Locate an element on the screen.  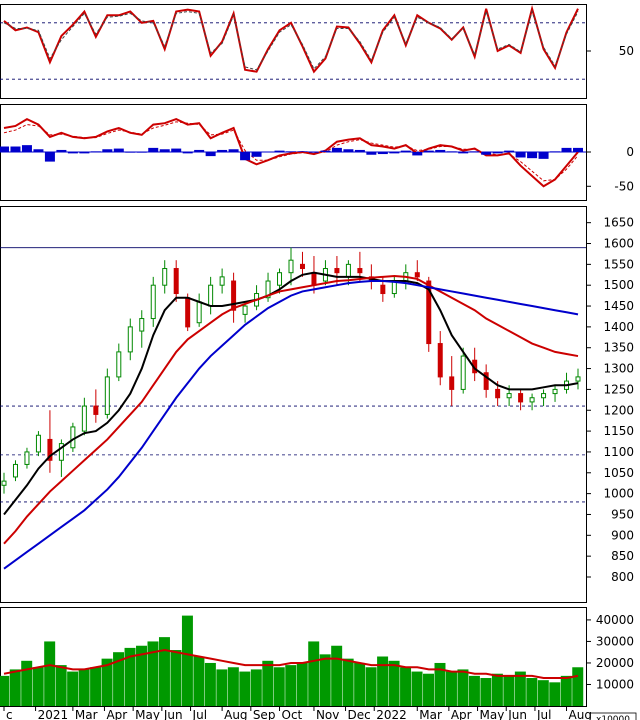
price-y-tick-label-3: 1500 is located at coordinates (618, 285).